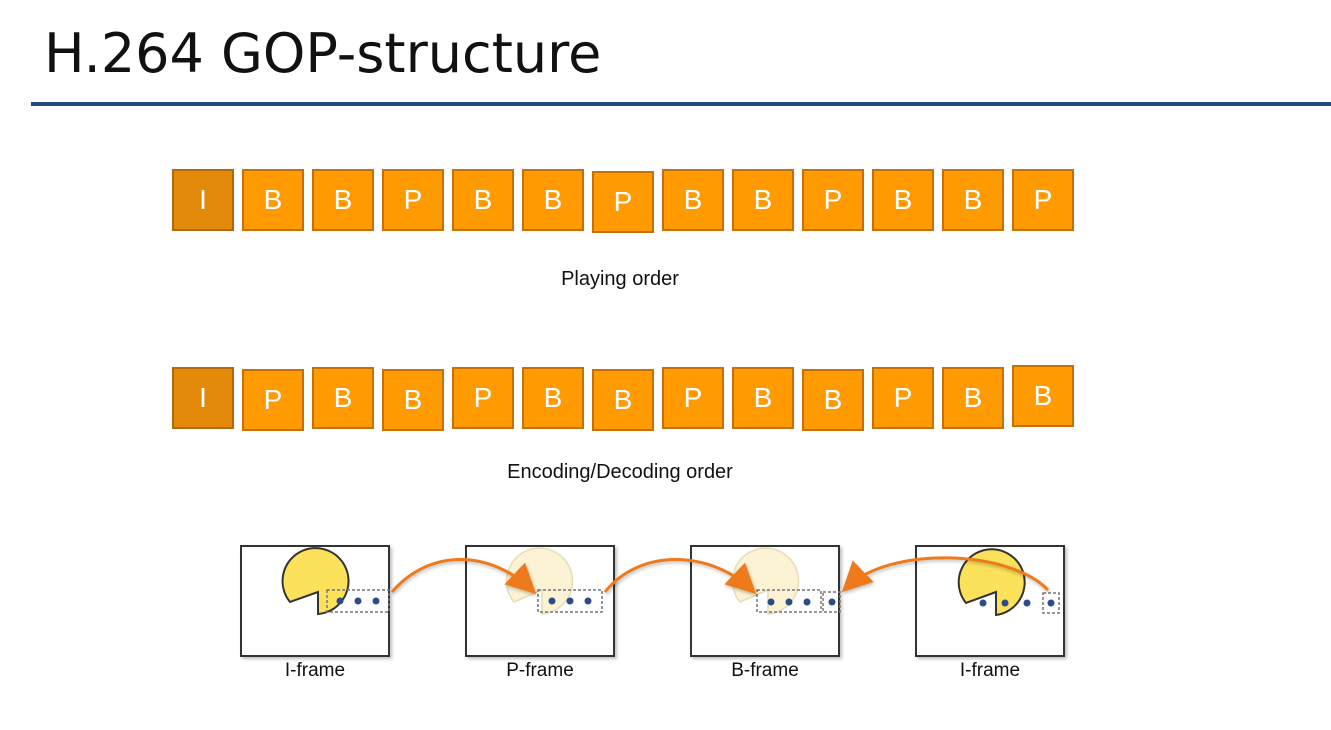 The height and width of the screenshot is (730, 1331). I want to click on arrow-p-to-b, so click(680, 576).